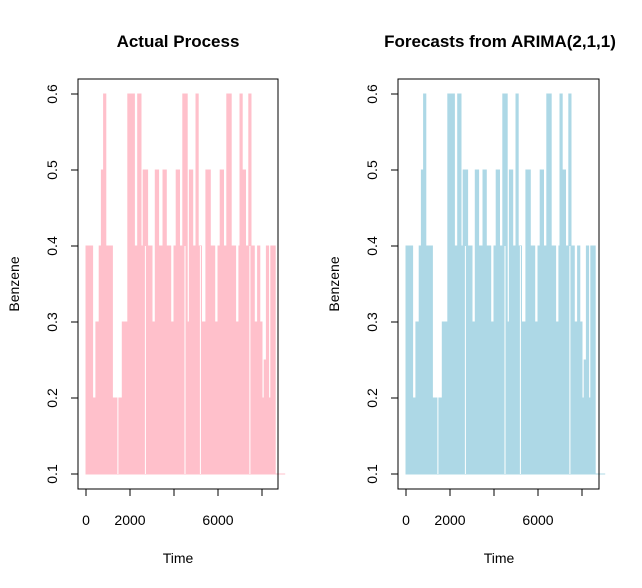 The height and width of the screenshot is (588, 642). I want to click on chart-title: Actual Process, so click(178, 41).